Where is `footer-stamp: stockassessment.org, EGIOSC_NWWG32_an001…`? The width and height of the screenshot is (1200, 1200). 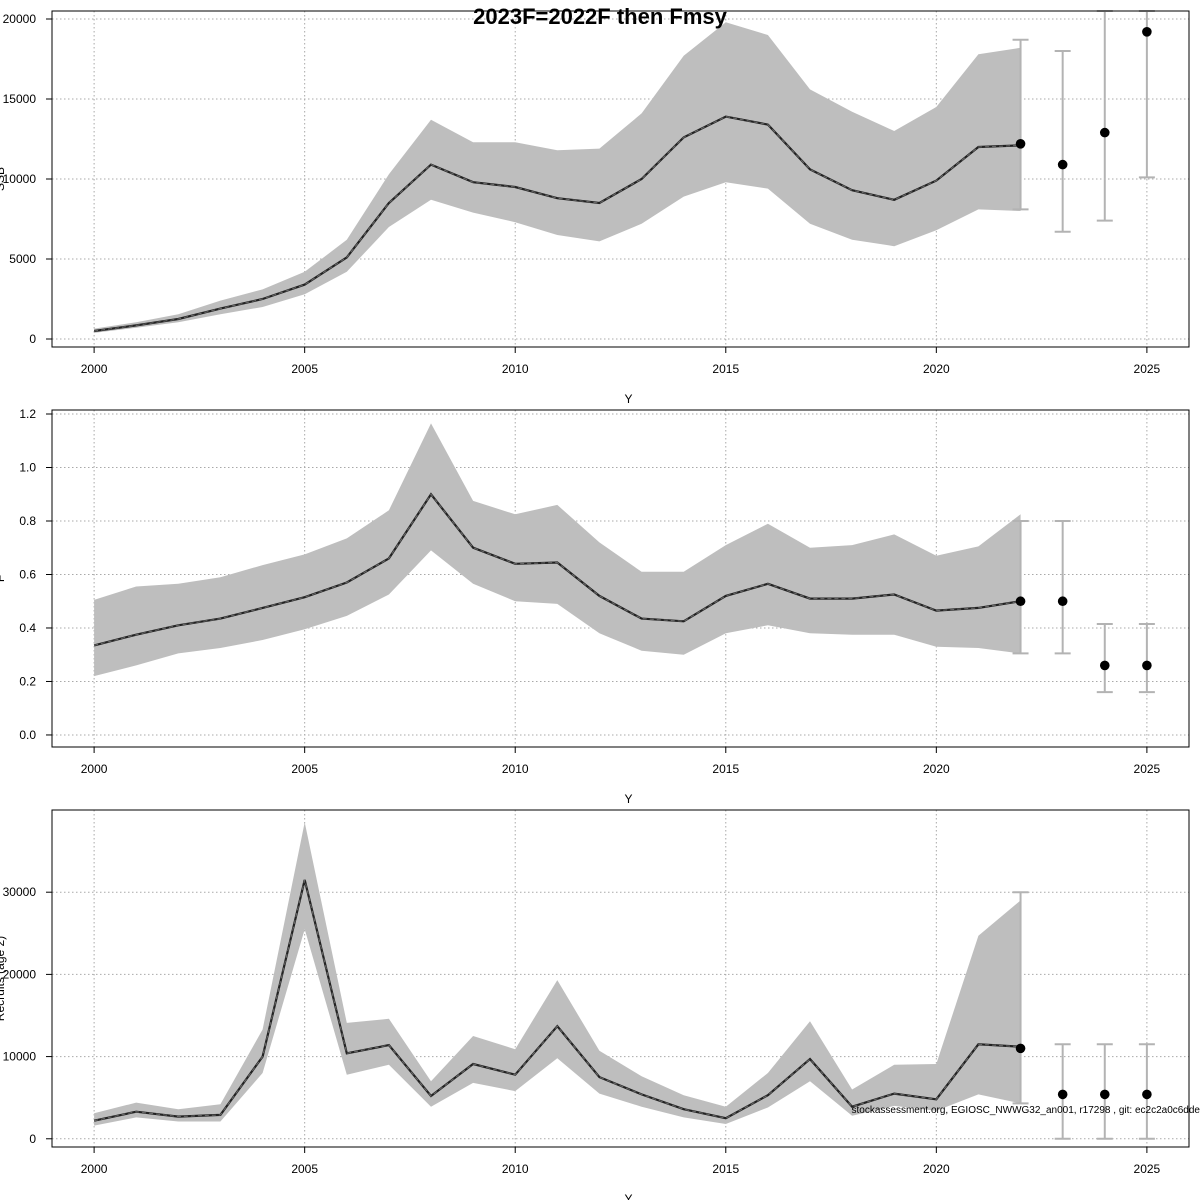 footer-stamp: stockassessment.org, EGIOSC_NWWG32_an001… is located at coordinates (1025, 1110).